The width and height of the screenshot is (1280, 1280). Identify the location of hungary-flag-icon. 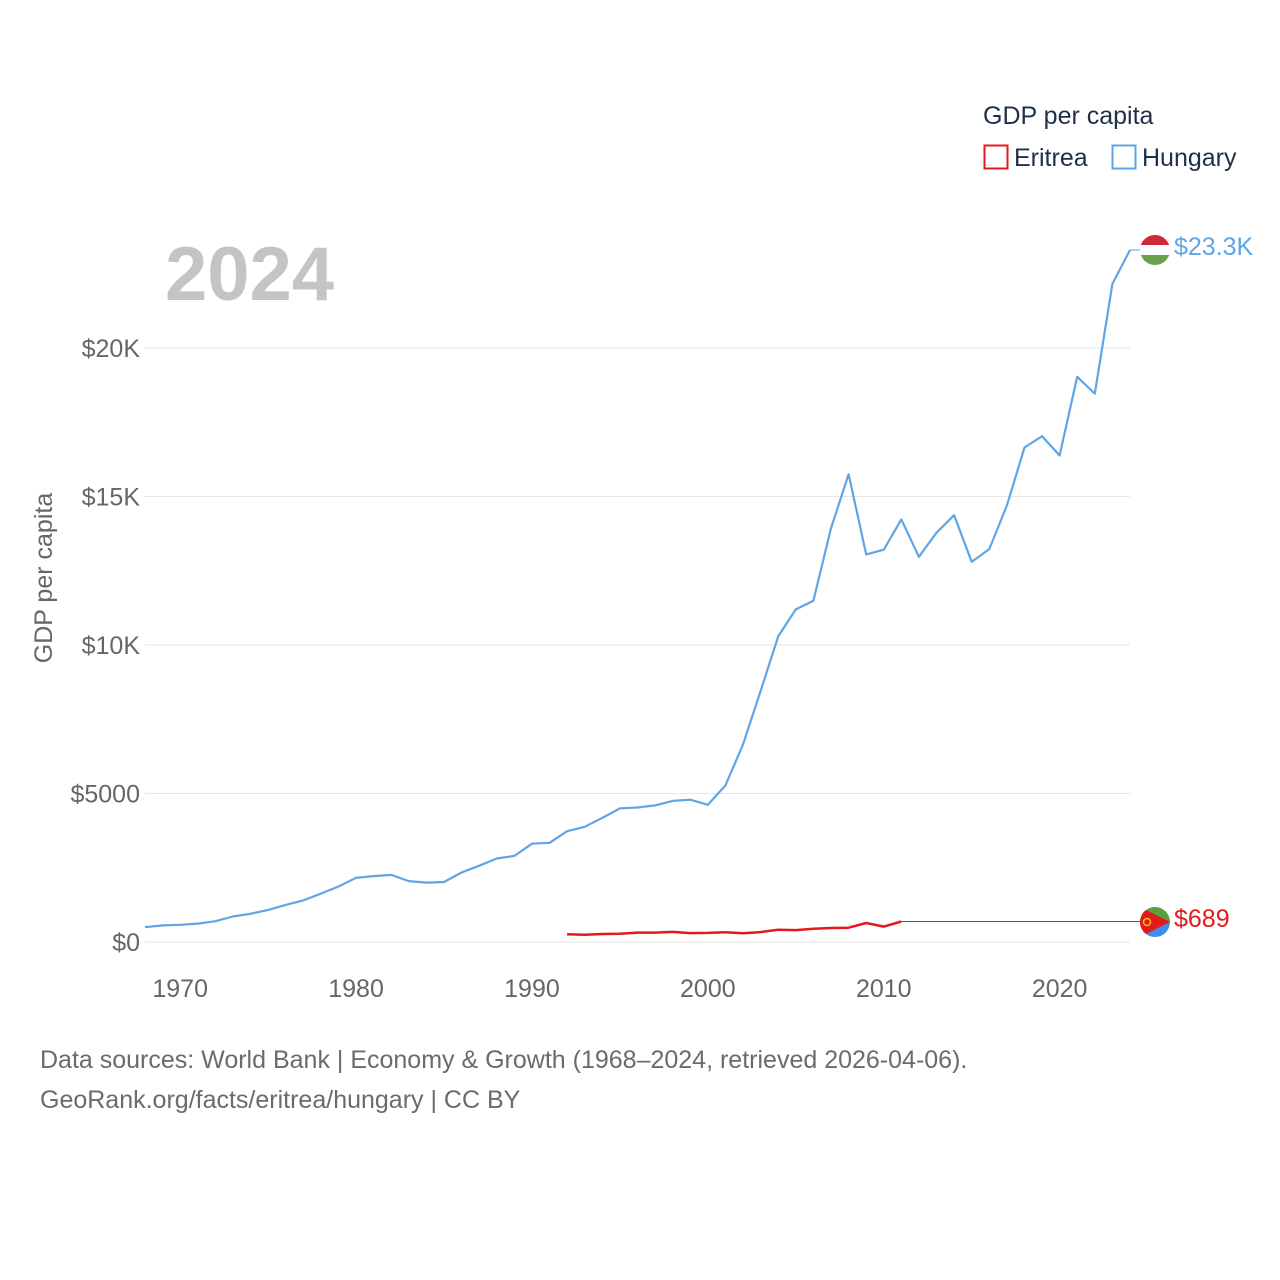
(1155, 250).